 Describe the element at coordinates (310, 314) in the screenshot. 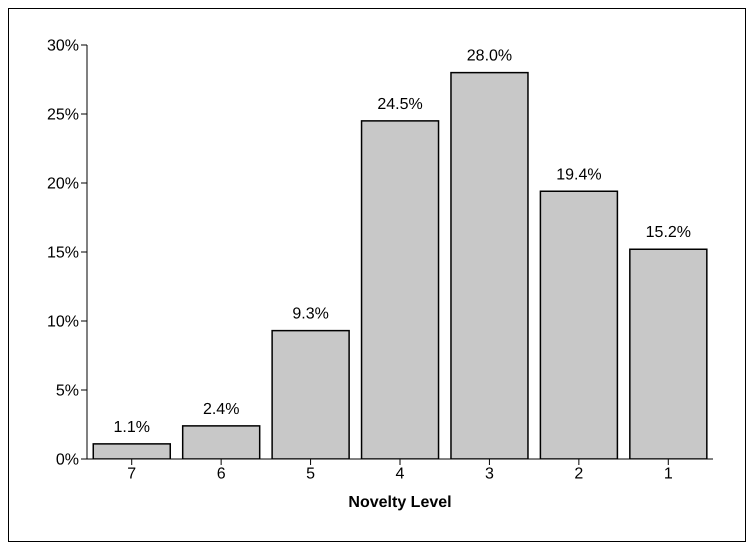

I see `data-label: 9.3%` at that location.